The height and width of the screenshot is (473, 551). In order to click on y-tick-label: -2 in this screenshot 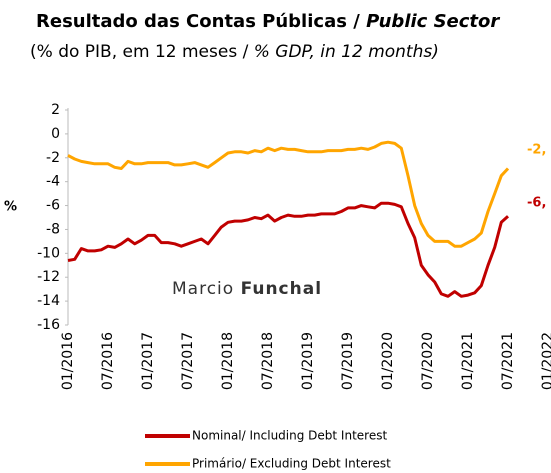, I will do `click(53, 158)`.